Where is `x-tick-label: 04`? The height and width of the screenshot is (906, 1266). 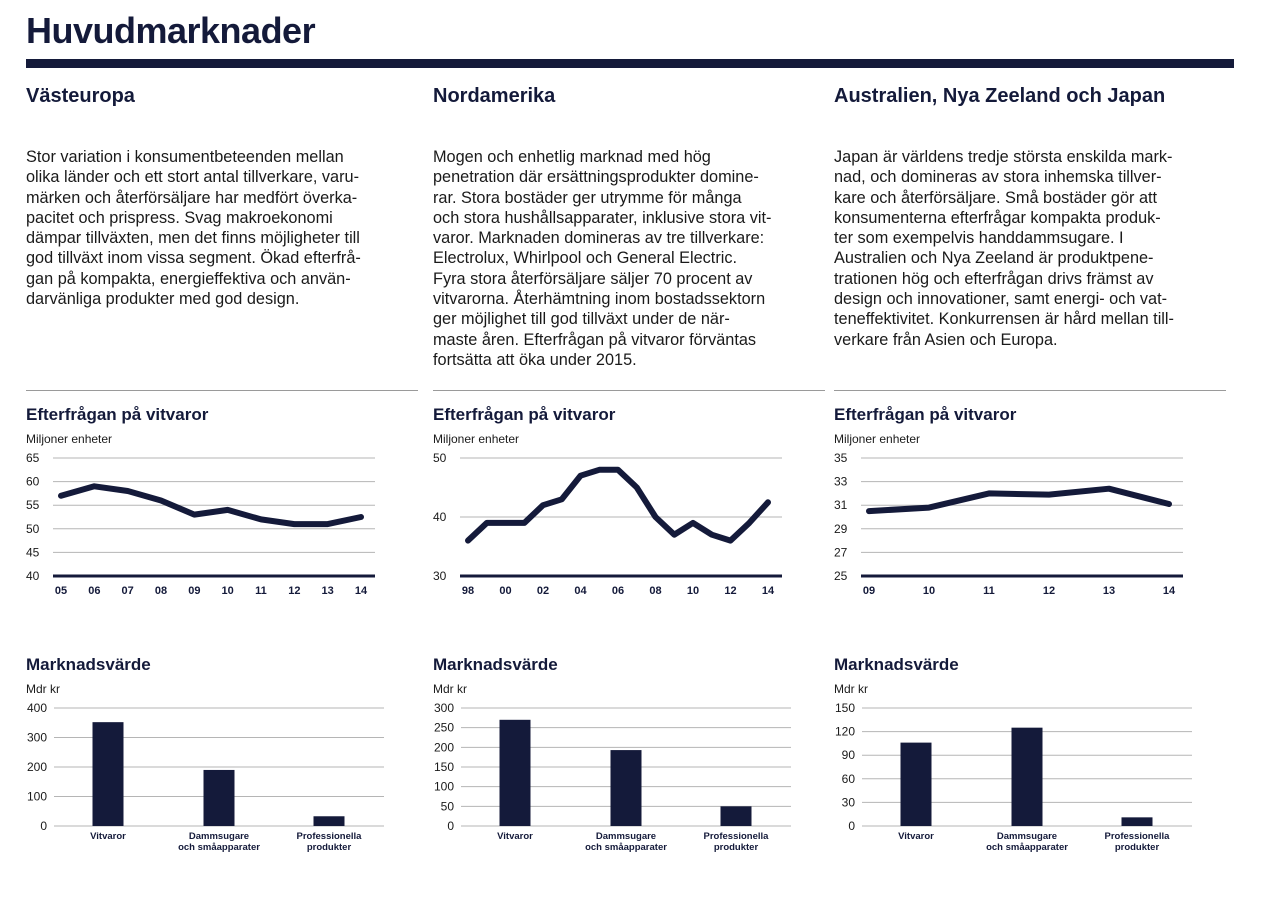
x-tick-label: 04 is located at coordinates (580, 591).